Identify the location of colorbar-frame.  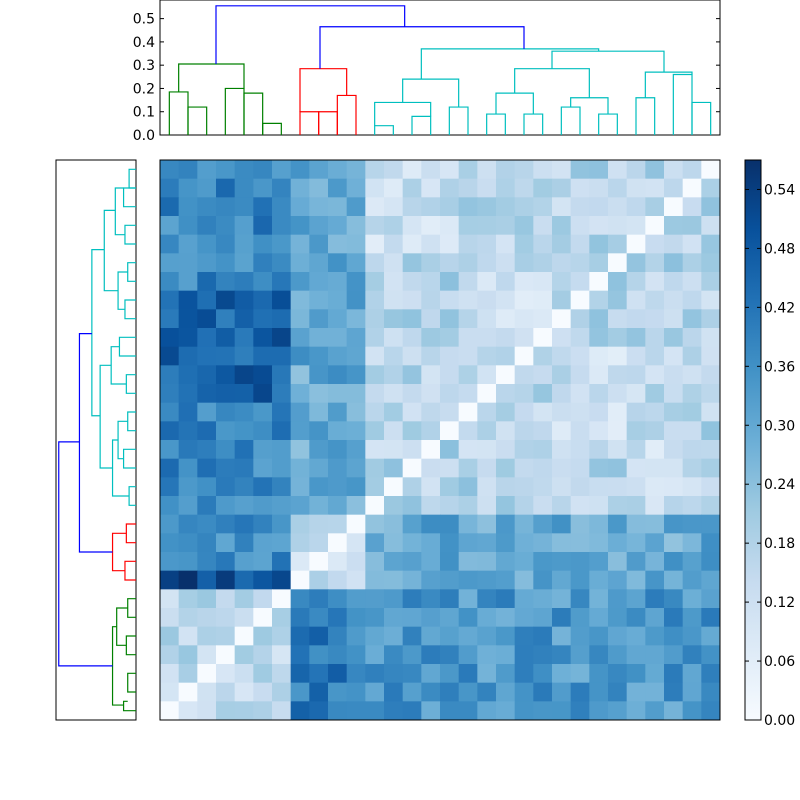
(753, 440).